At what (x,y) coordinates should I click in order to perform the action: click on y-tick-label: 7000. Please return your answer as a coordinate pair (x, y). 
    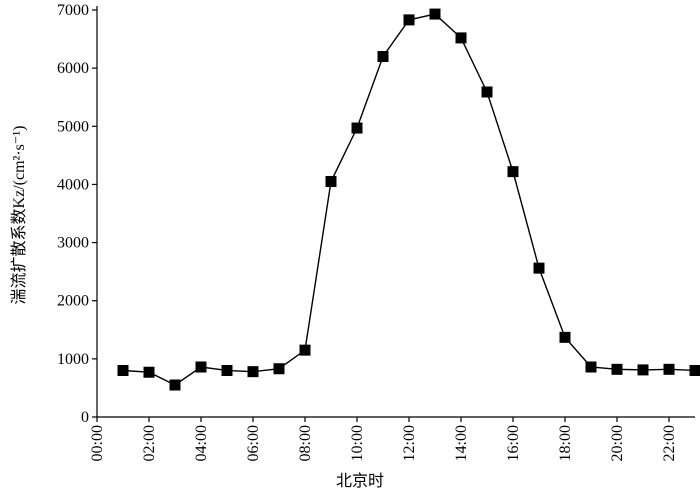
    Looking at the image, I should click on (73, 10).